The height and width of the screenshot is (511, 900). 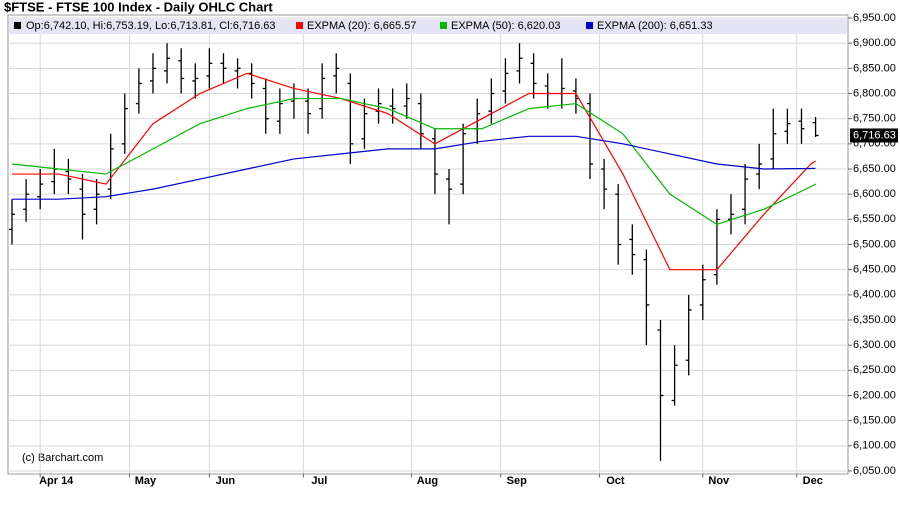 What do you see at coordinates (874, 395) in the screenshot?
I see `y-tick-label: 6,200.00` at bounding box center [874, 395].